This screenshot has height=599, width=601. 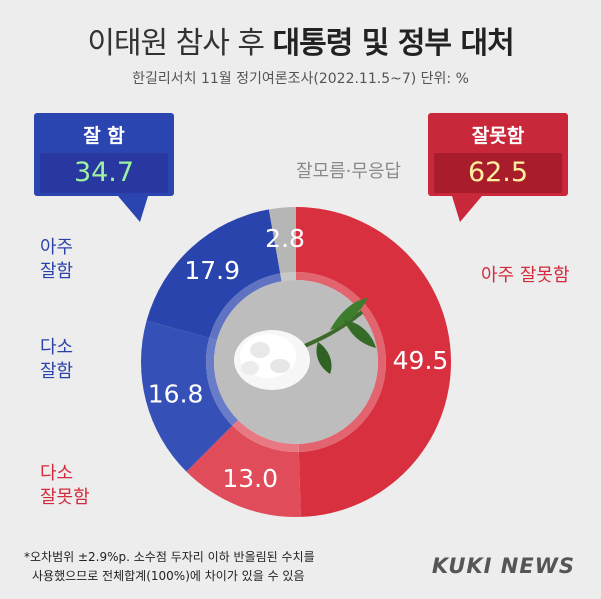 I want to click on footnote-line1: *오차범위 ±2.9%p. 소수점 두자리 이하 반올림된 수치를, so click(x=169, y=557).